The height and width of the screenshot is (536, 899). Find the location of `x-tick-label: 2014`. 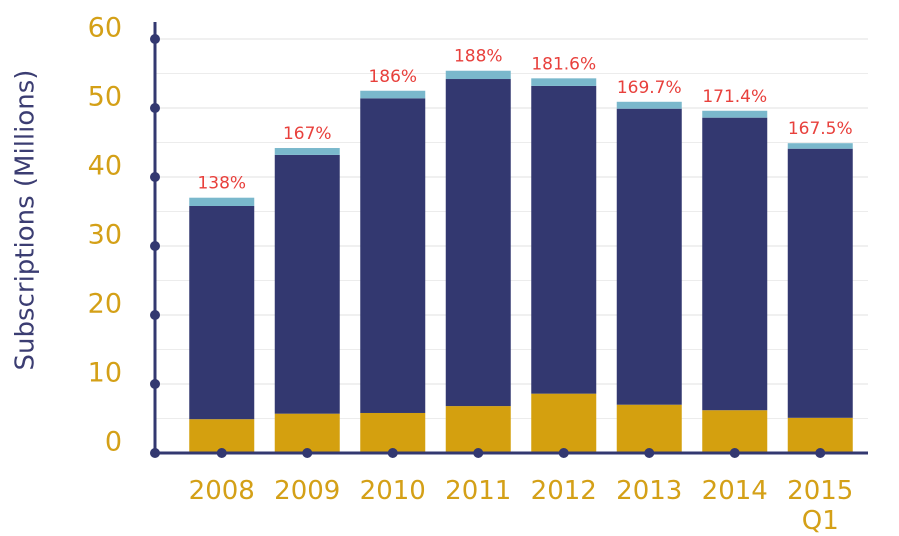

x-tick-label: 2014 is located at coordinates (734, 491).